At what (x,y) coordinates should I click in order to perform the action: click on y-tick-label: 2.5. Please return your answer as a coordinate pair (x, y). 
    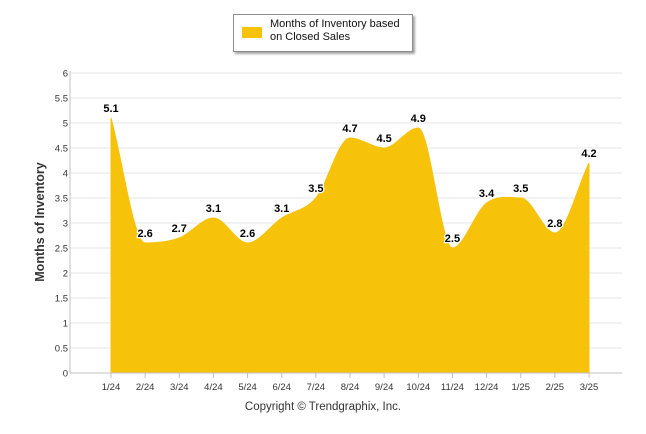
    Looking at the image, I should click on (61, 249).